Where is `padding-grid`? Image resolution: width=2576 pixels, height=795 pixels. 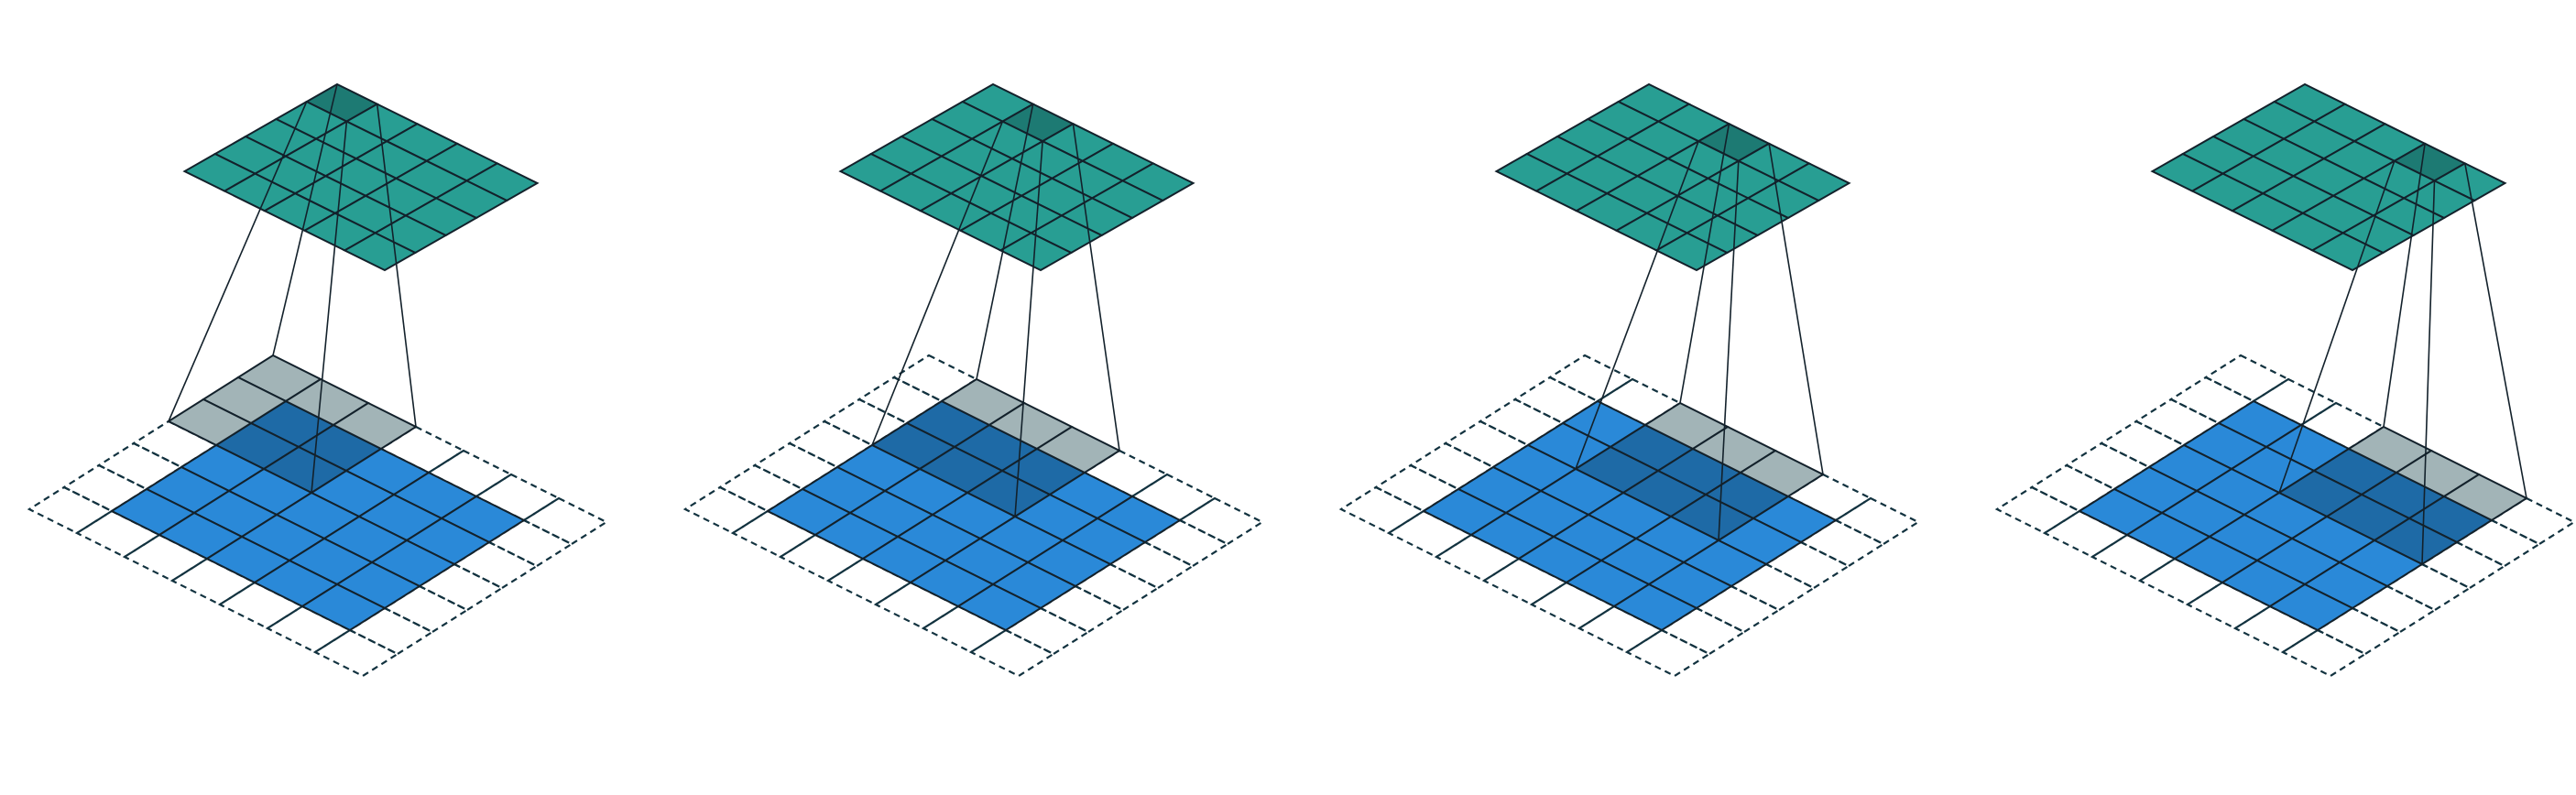 padding-grid is located at coordinates (2285, 516).